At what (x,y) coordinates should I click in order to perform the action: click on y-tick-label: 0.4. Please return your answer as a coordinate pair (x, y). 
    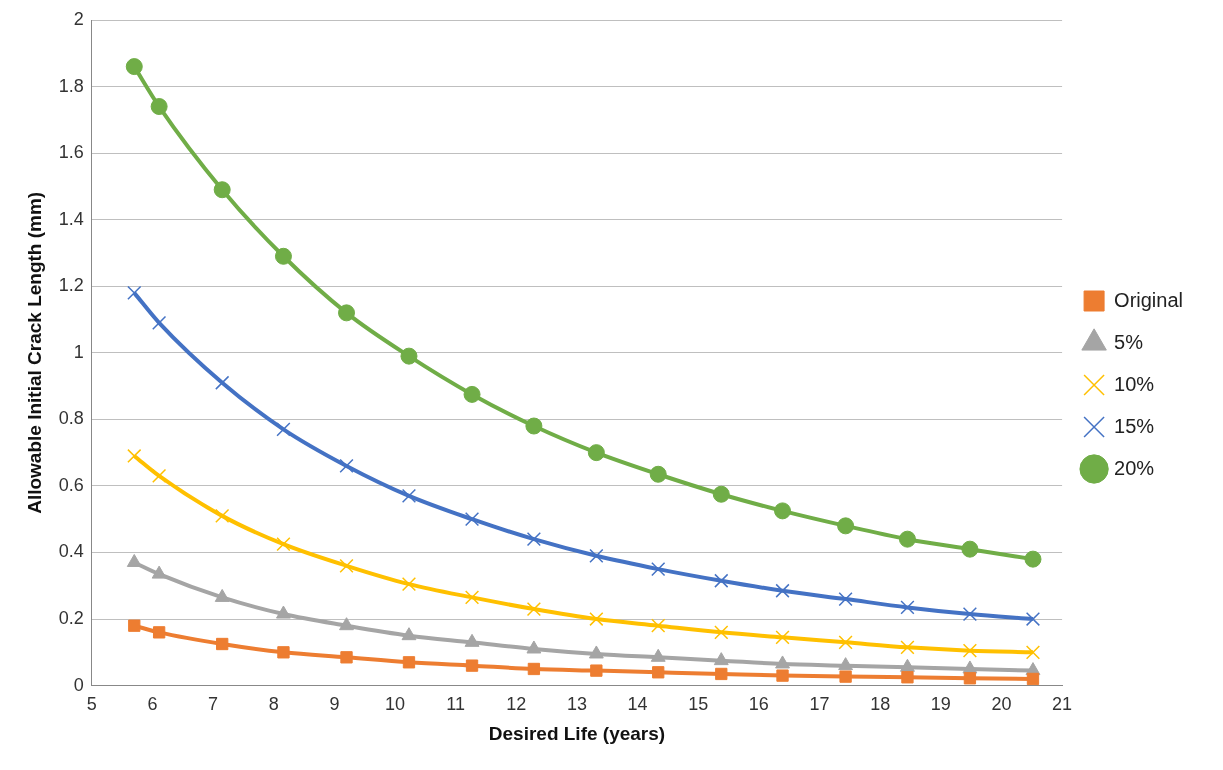
    Looking at the image, I should click on (71, 551).